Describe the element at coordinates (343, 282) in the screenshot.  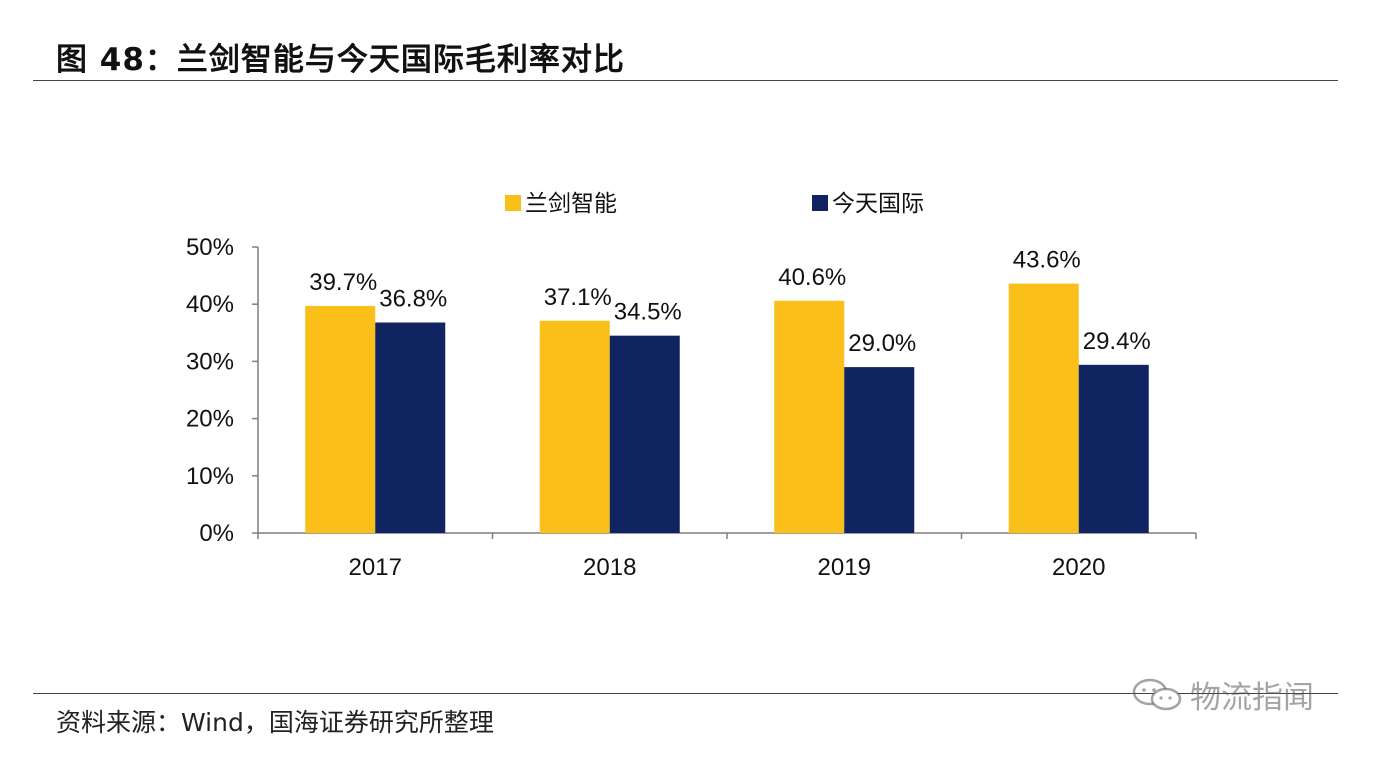
I see `data-label: 39.7%` at that location.